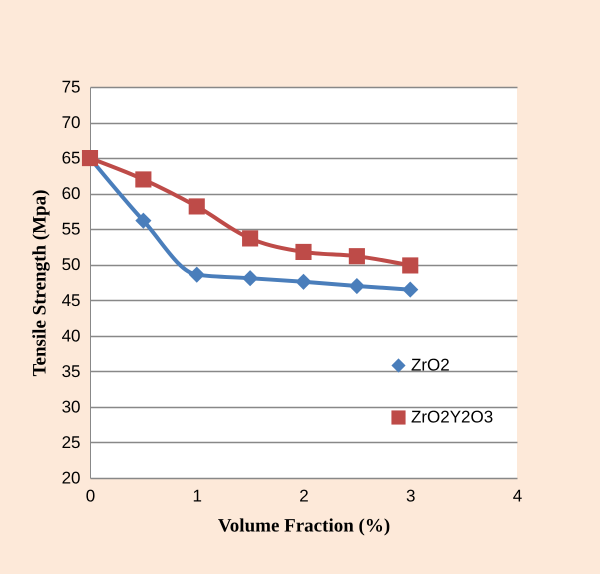  Describe the element at coordinates (91, 496) in the screenshot. I see `x-tick-label: 0` at that location.